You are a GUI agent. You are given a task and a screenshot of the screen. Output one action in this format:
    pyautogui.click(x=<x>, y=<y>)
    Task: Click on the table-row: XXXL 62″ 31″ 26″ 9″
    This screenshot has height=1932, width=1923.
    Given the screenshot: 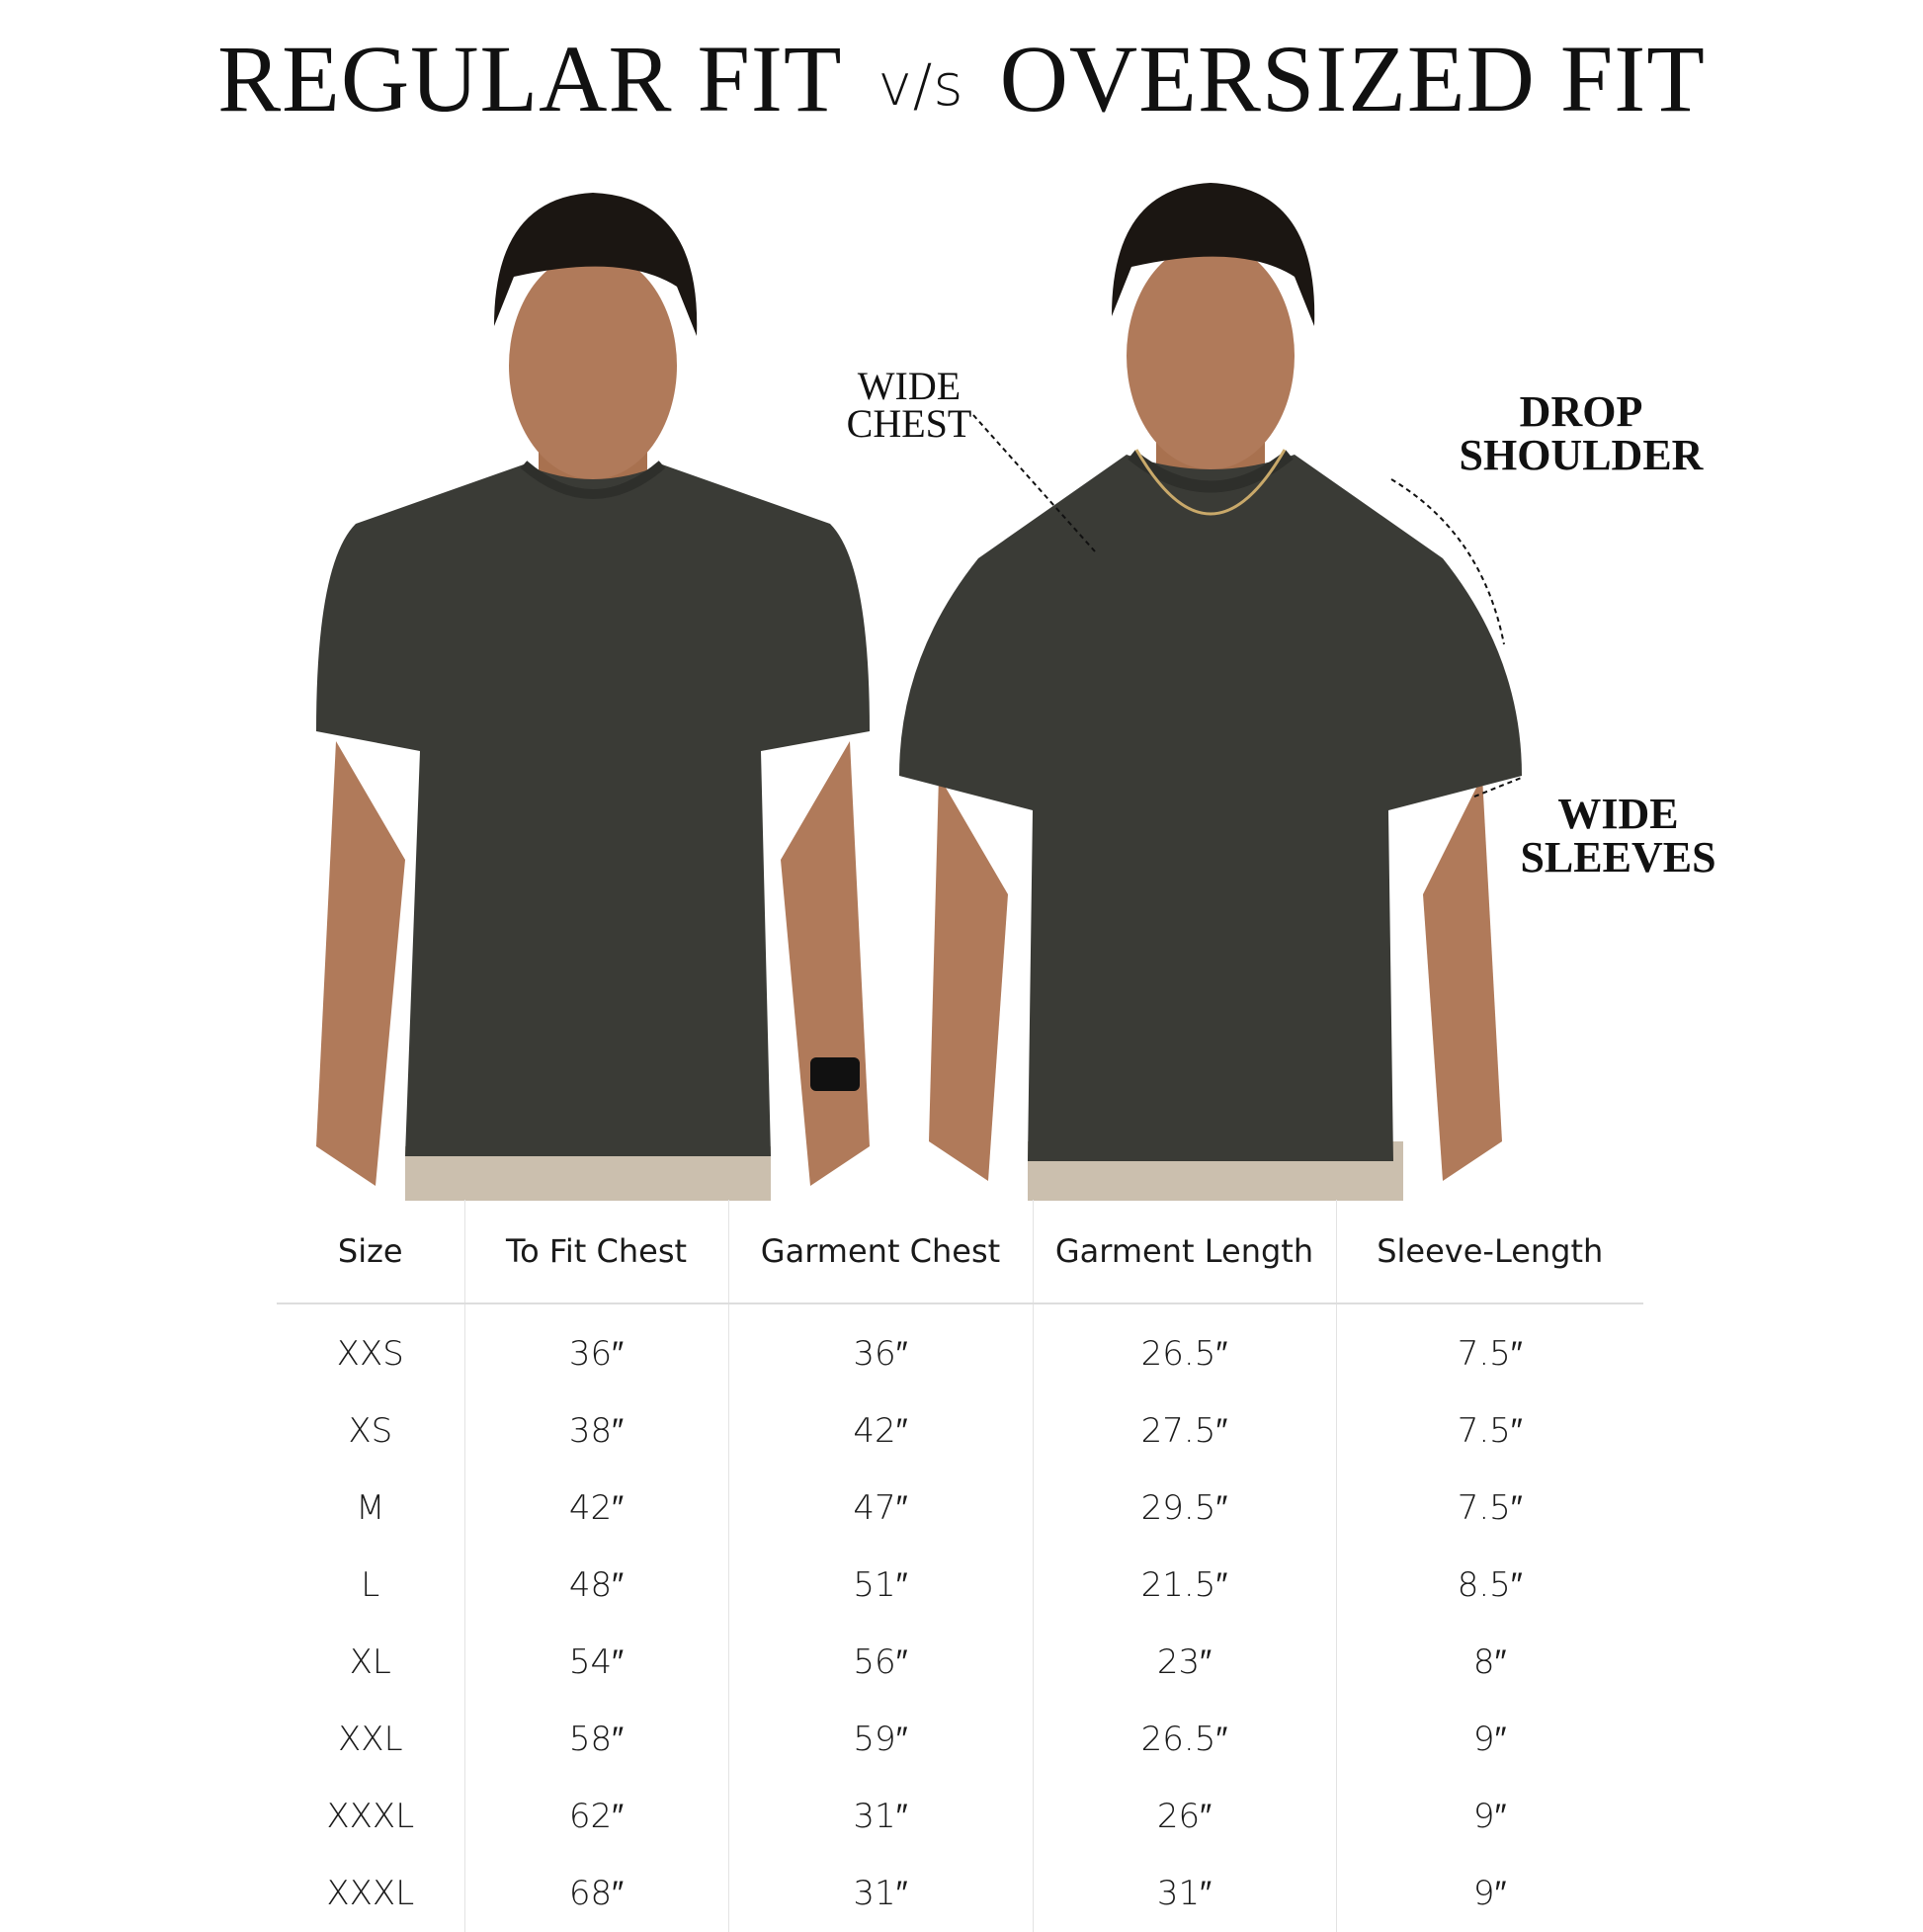 What is the action you would take?
    pyautogui.click(x=960, y=1816)
    